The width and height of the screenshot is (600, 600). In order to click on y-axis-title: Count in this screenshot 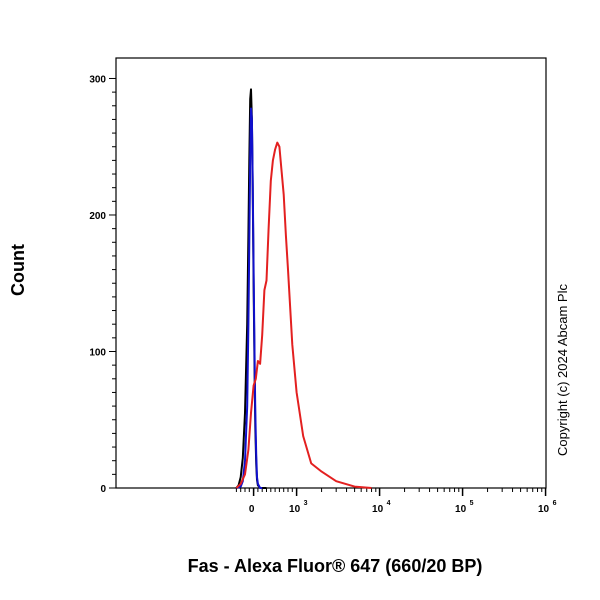, I will do `click(18, 270)`.